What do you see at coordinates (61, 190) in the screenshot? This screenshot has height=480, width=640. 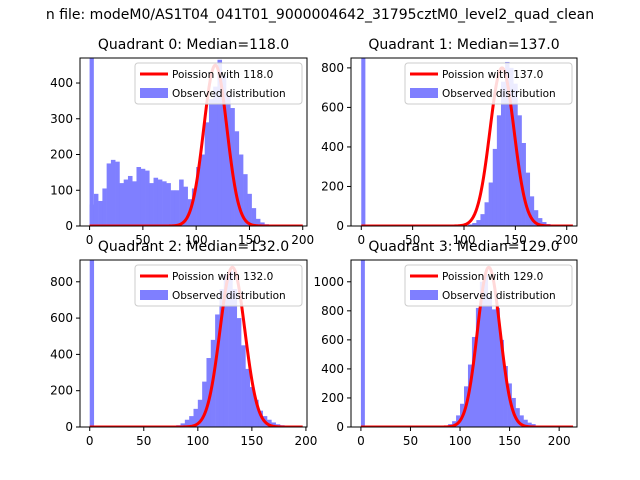 I see `y-tick-label: 100` at bounding box center [61, 190].